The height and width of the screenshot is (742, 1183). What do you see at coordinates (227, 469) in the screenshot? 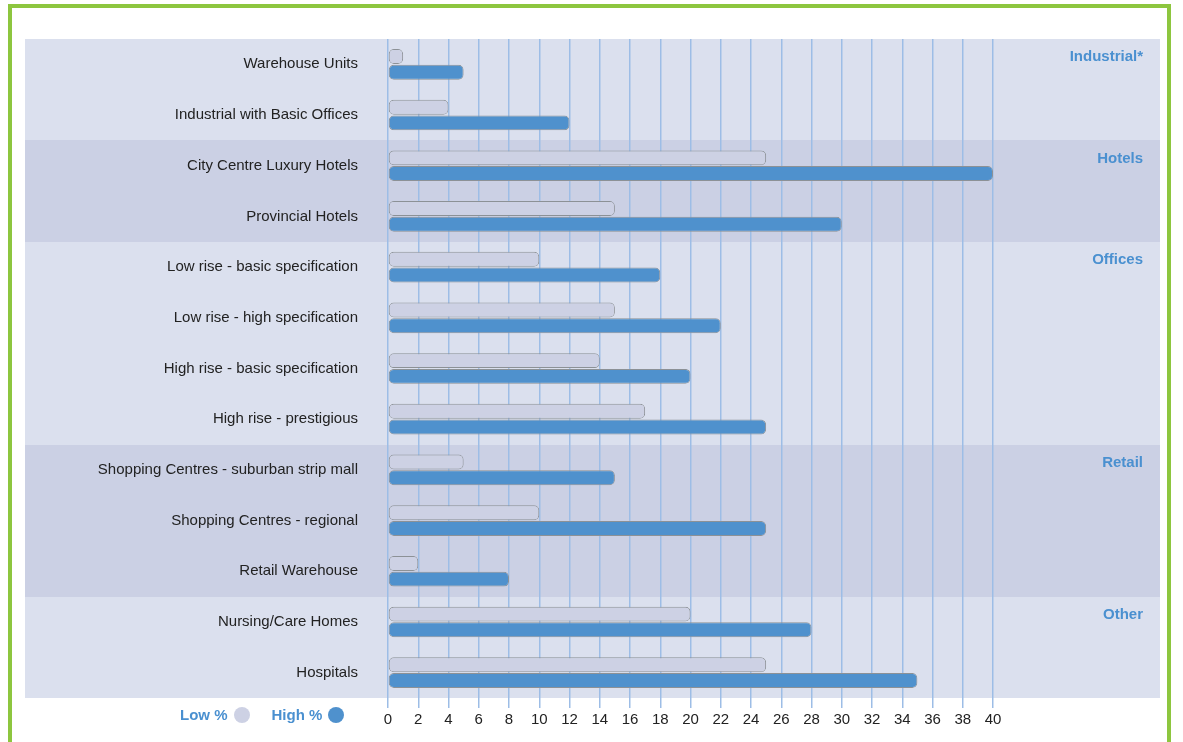
I see `y-tick-label: Shopping Centres - suburban strip mall` at bounding box center [227, 469].